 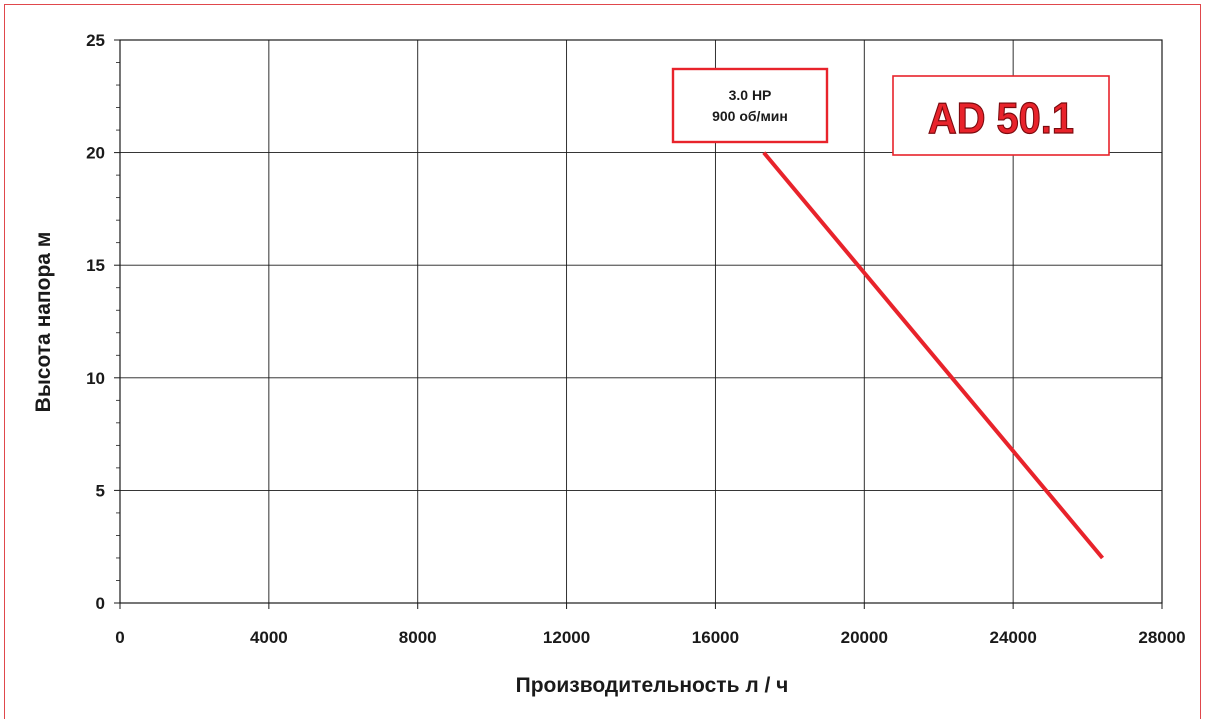 I want to click on model-label-box: AD 50.1, so click(x=1001, y=115).